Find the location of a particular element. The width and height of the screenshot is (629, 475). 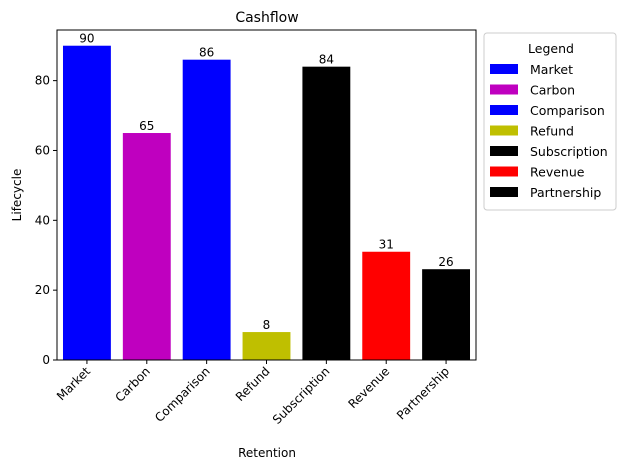

bar-value-label: 65 is located at coordinates (146, 126).